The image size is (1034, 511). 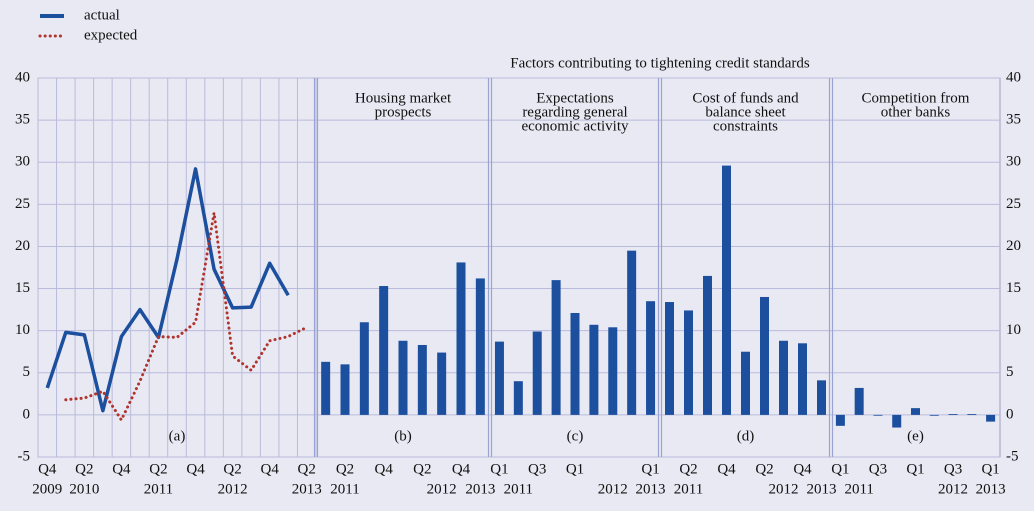 What do you see at coordinates (24, 456) in the screenshot?
I see `y-tick-label: -5` at bounding box center [24, 456].